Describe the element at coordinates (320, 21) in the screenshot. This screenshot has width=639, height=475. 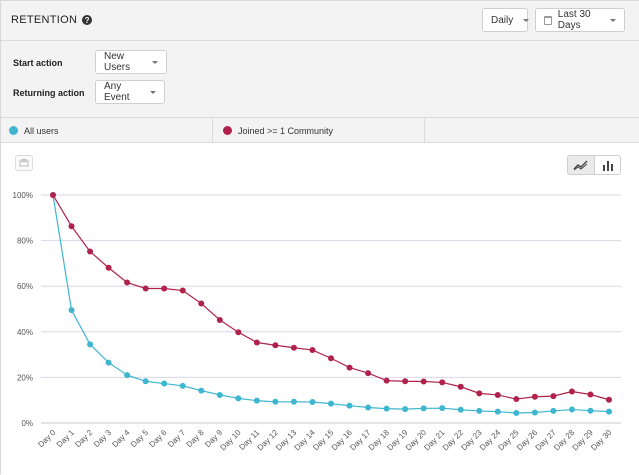
I see `report-header: RETENTION ? Daily Last 30 Days` at that location.